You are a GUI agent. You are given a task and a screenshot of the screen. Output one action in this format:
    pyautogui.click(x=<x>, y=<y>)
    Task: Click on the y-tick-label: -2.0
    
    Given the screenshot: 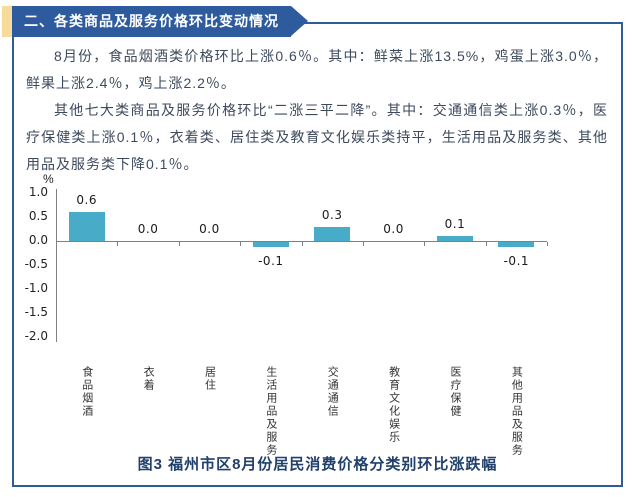 What is the action you would take?
    pyautogui.click(x=36, y=336)
    